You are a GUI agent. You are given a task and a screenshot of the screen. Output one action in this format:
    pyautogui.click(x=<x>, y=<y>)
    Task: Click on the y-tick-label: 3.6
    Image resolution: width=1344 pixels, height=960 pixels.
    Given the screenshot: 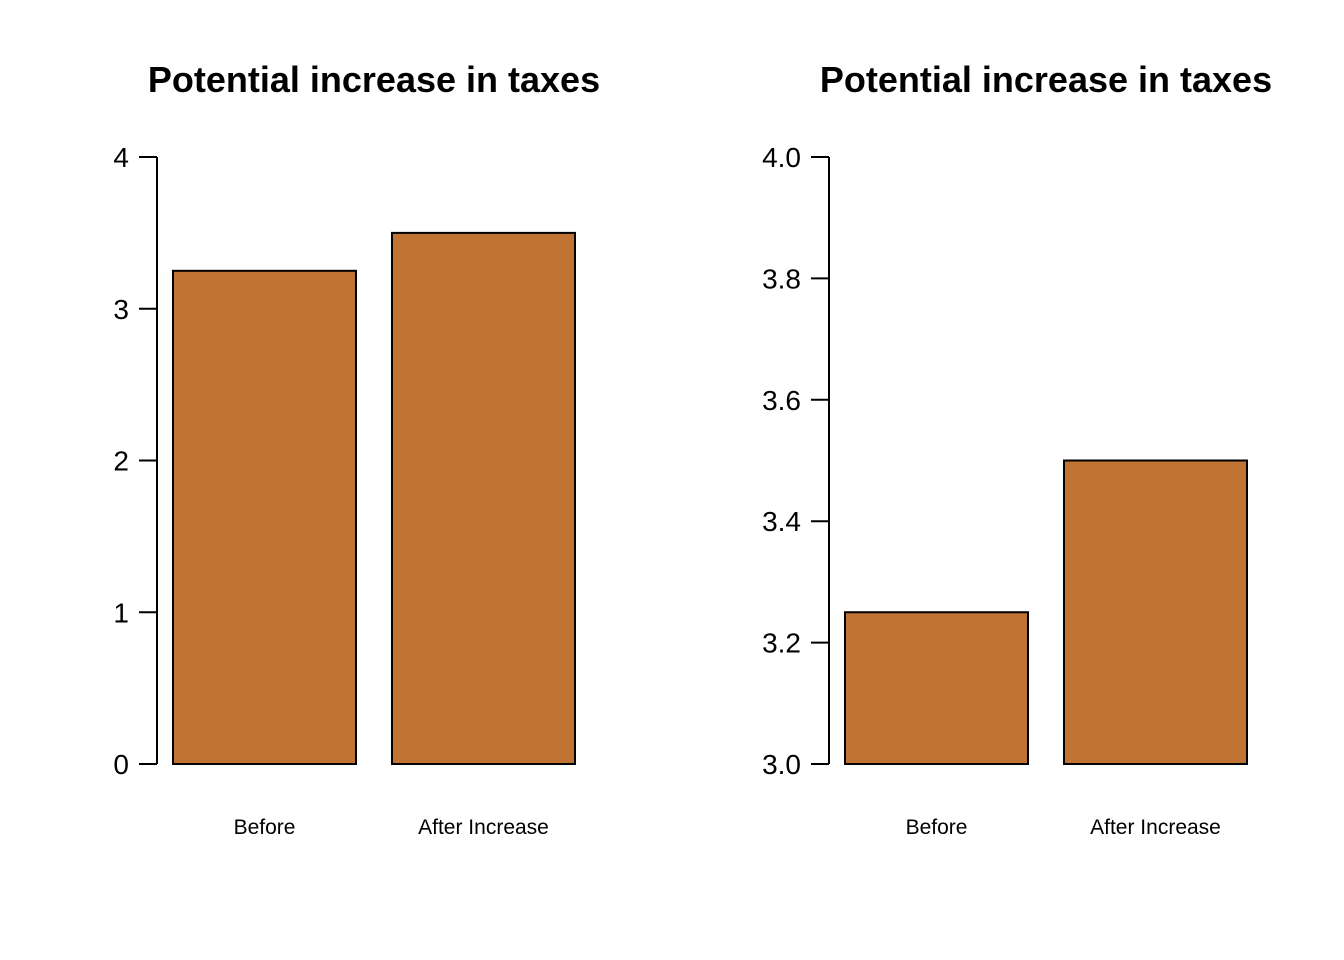 What is the action you would take?
    pyautogui.click(x=781, y=400)
    